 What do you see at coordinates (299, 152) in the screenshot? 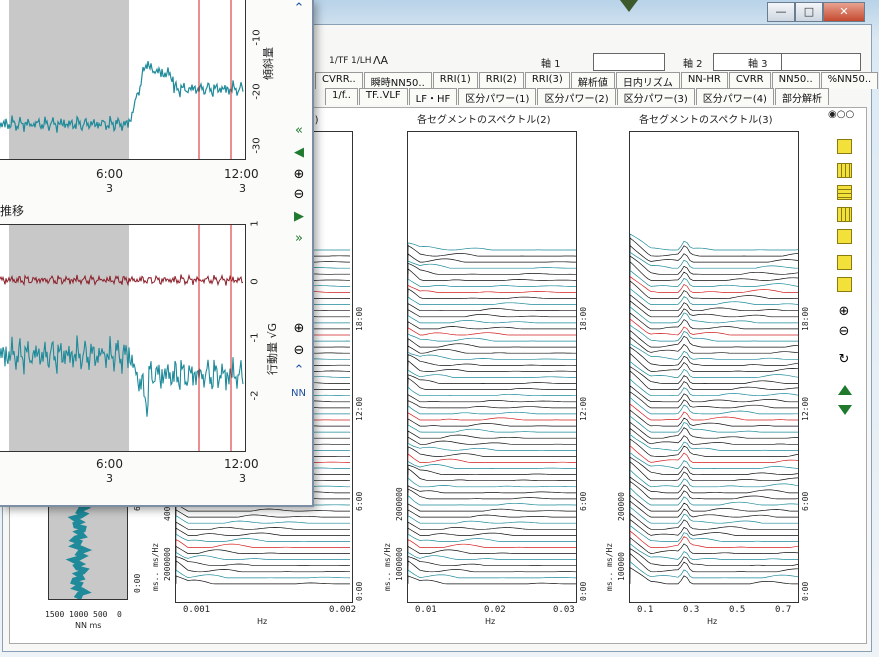
I see `prev-icon: ◀` at bounding box center [299, 152].